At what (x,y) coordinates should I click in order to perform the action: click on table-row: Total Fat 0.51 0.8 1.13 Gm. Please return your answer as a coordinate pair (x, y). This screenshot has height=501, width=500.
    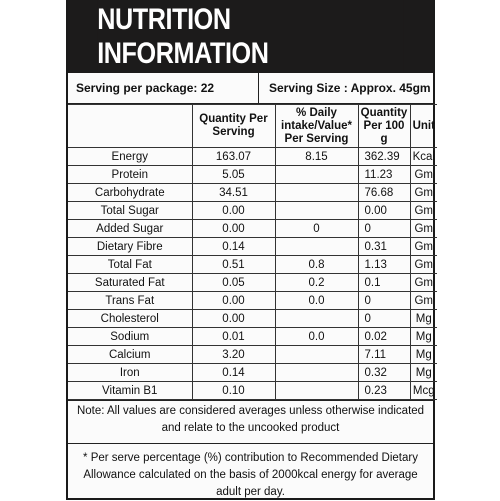
    Looking at the image, I should click on (252, 264).